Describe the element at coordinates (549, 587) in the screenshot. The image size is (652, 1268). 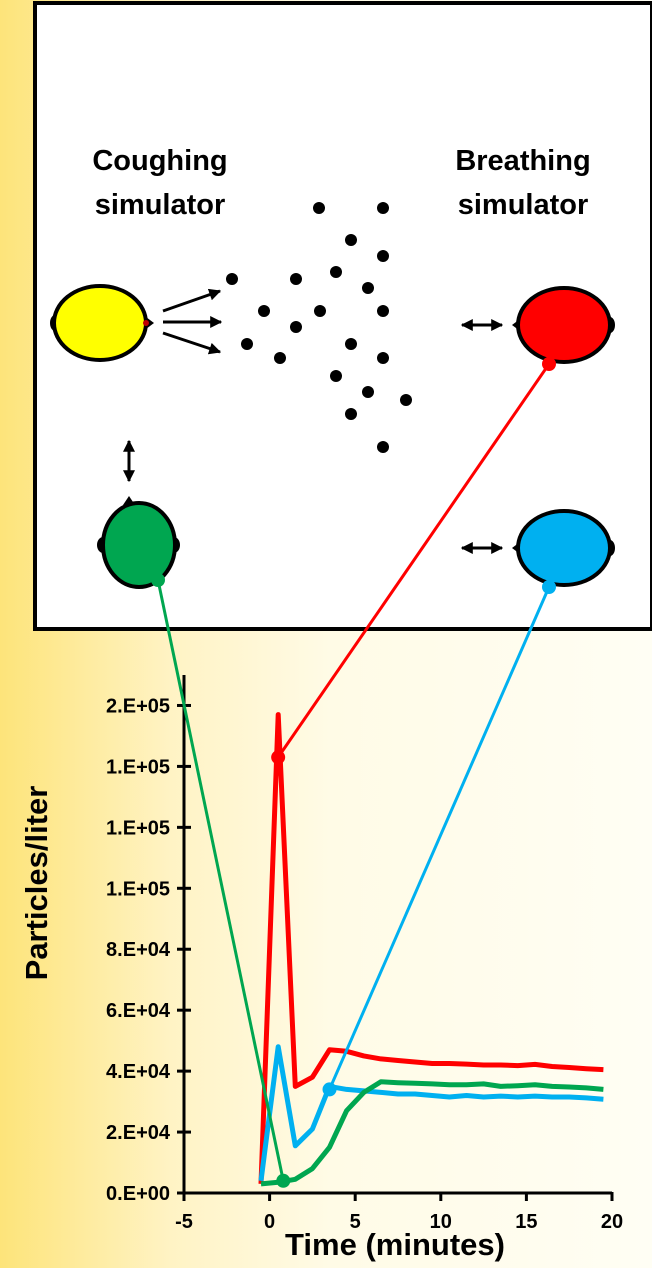
I see `blue-connector-head-dot` at that location.